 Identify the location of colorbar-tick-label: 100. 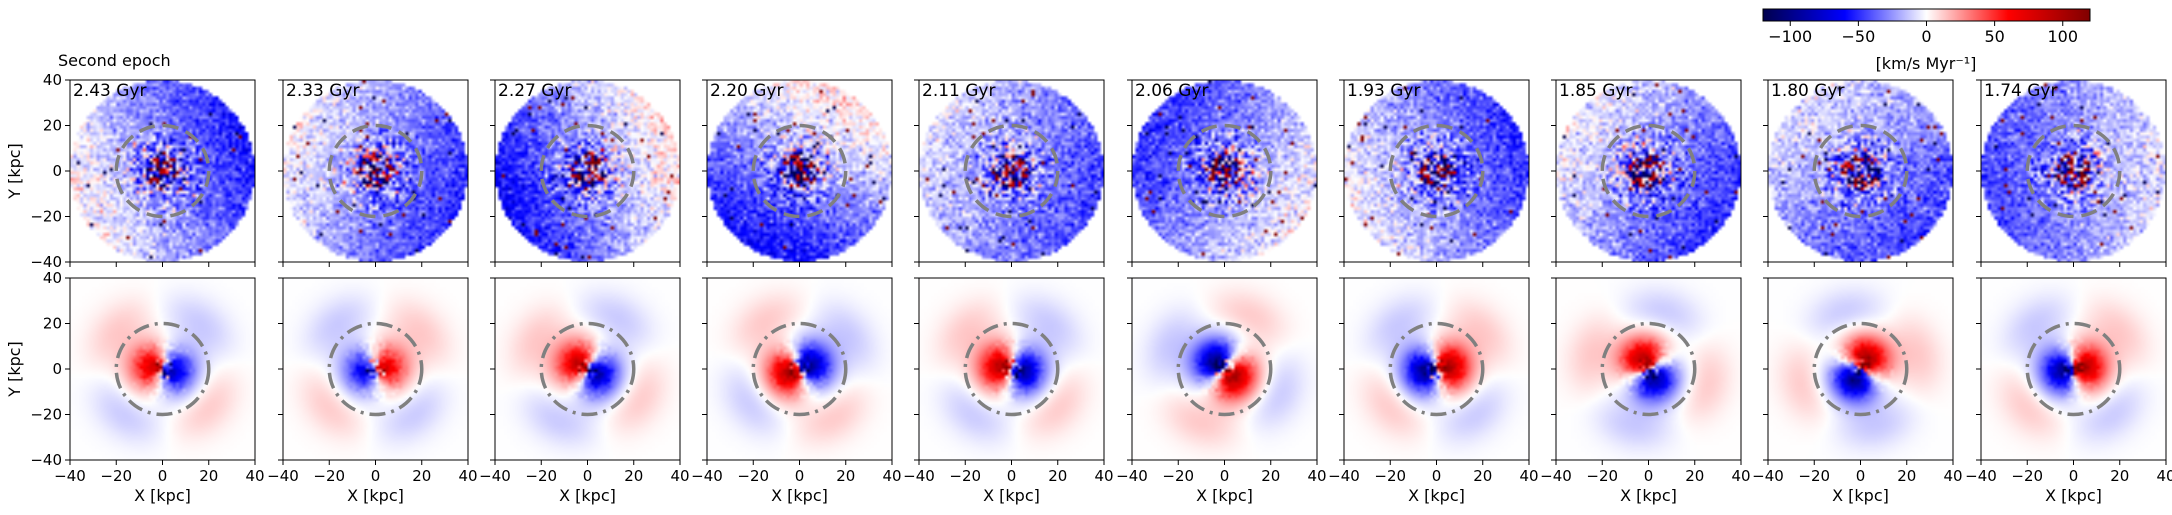
(2062, 36).